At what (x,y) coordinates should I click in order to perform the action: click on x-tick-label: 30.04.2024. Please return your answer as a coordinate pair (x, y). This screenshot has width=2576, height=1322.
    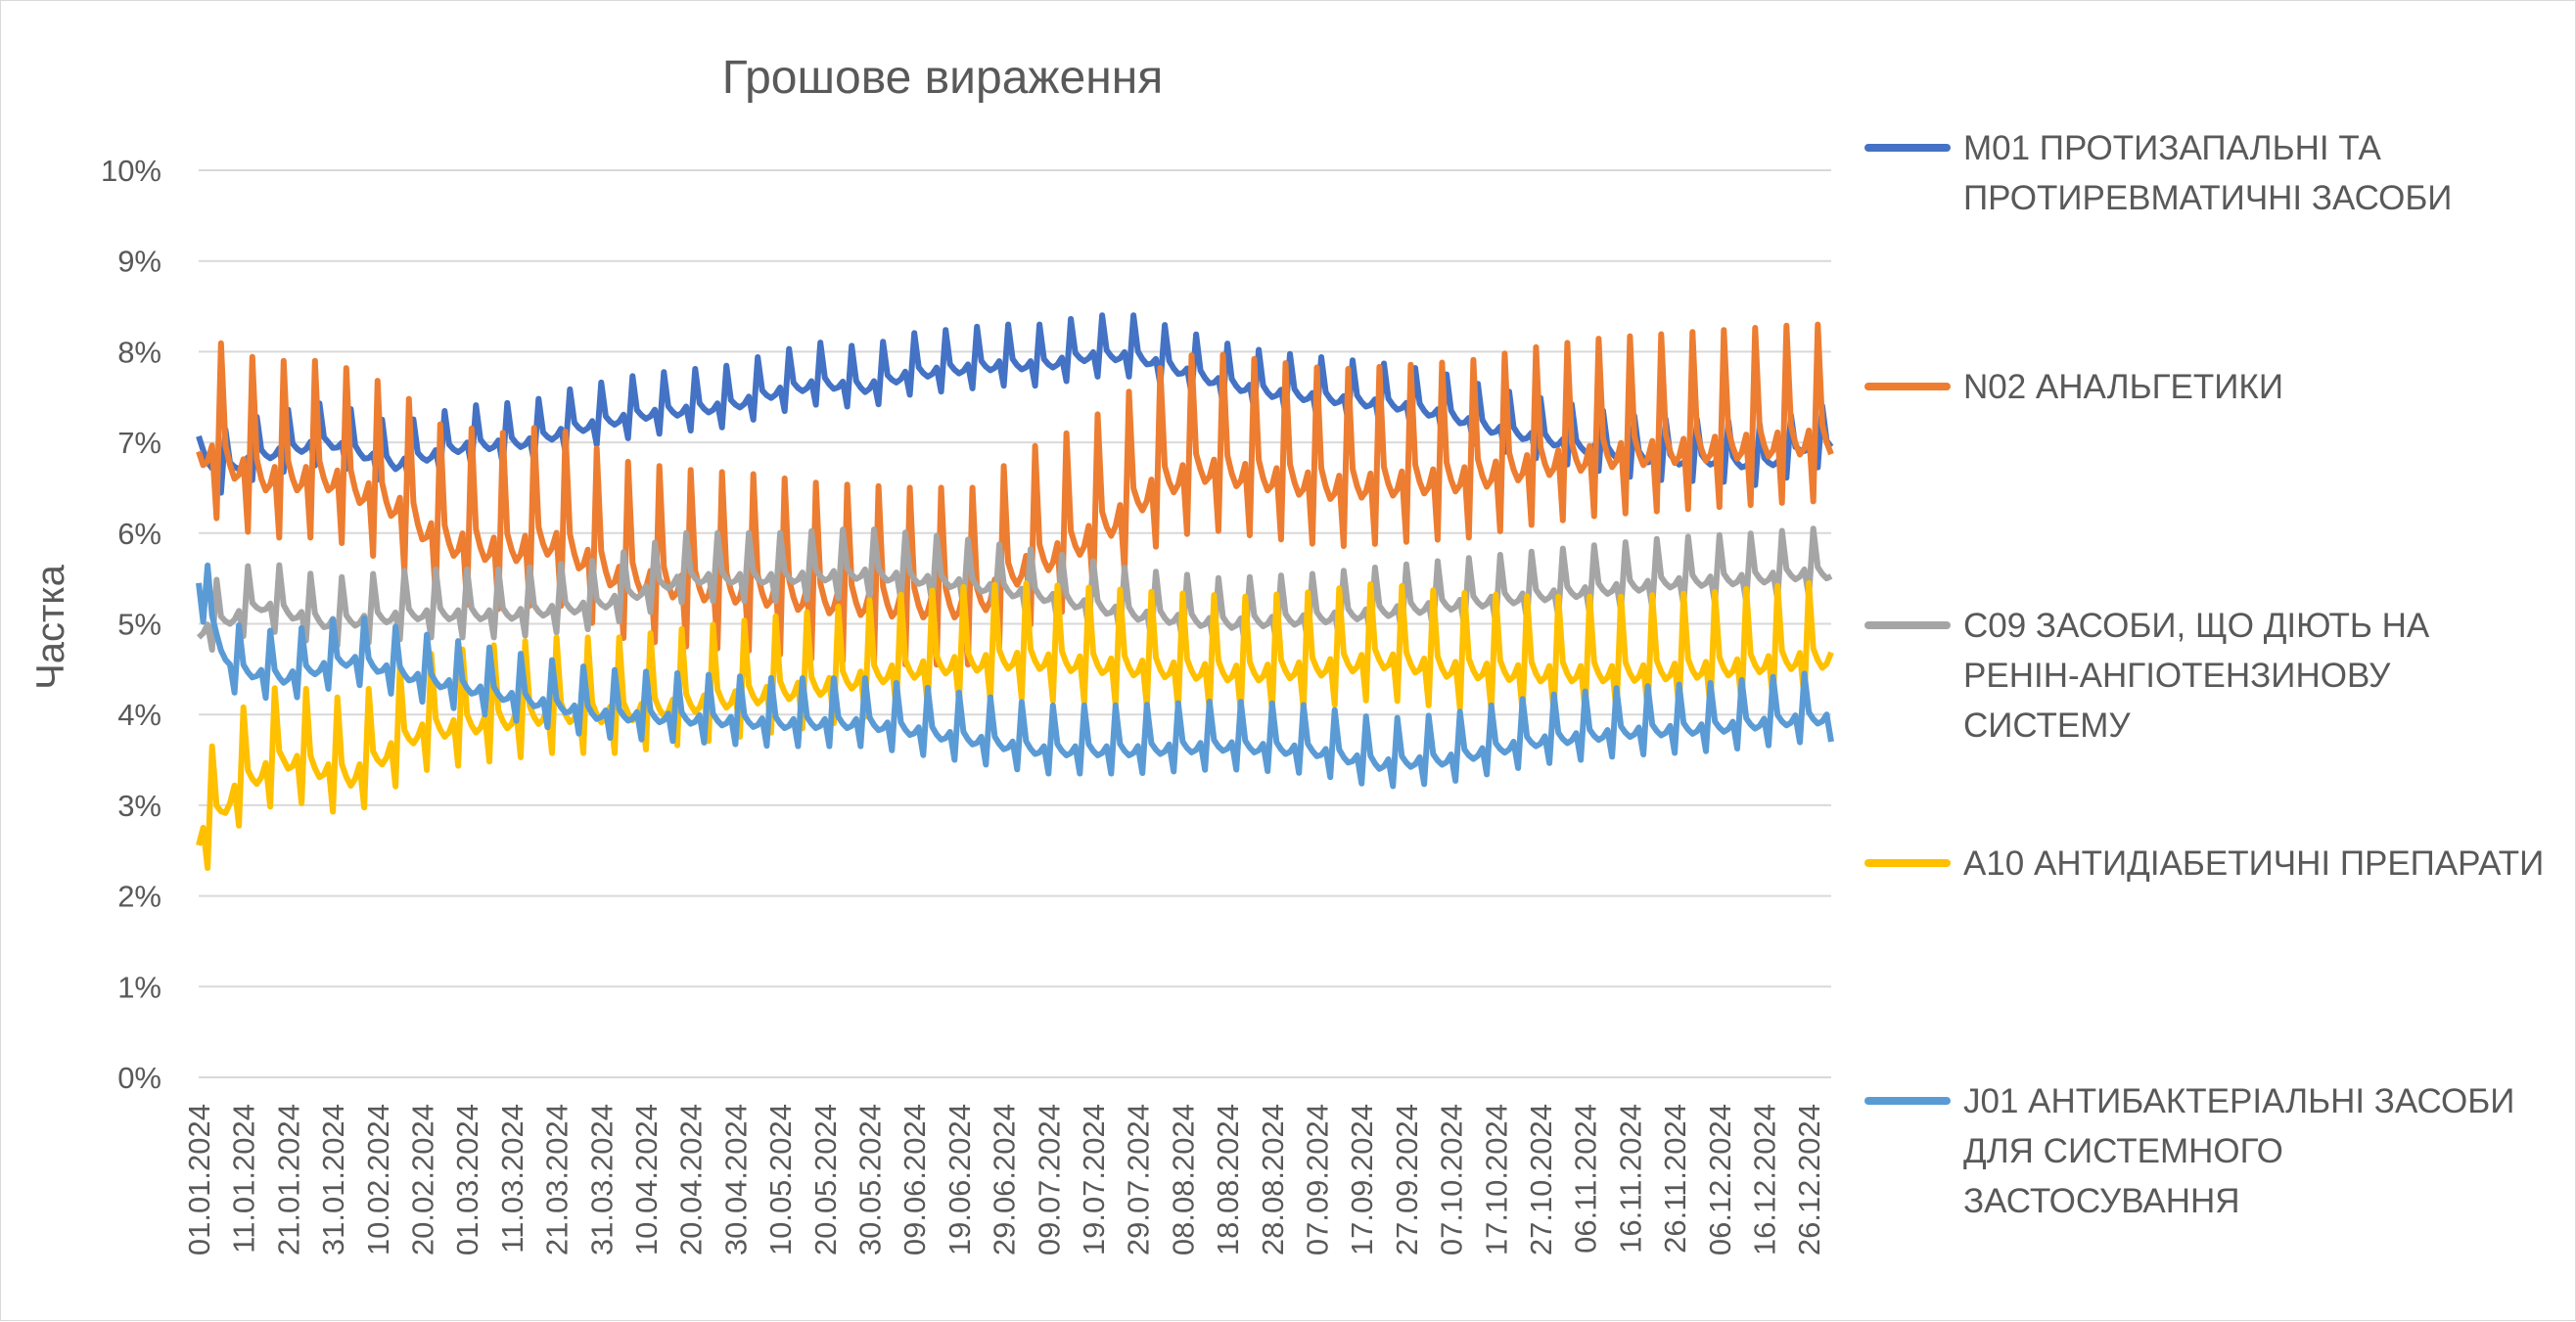
    Looking at the image, I should click on (735, 1179).